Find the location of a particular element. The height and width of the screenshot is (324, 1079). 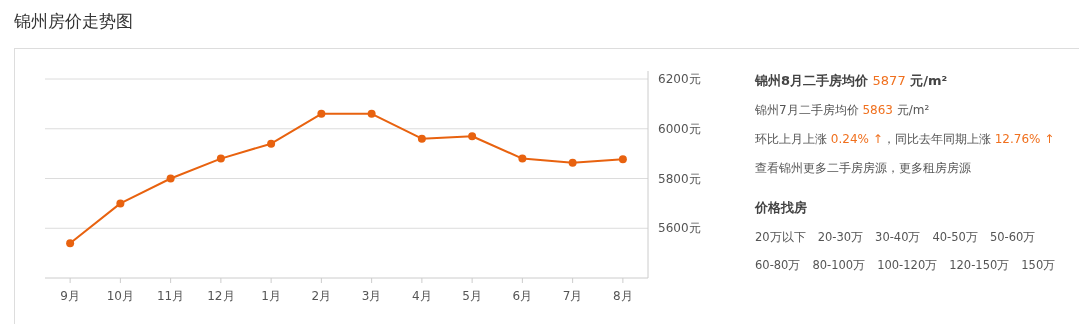

x-tick-label: 9月 is located at coordinates (70, 296).